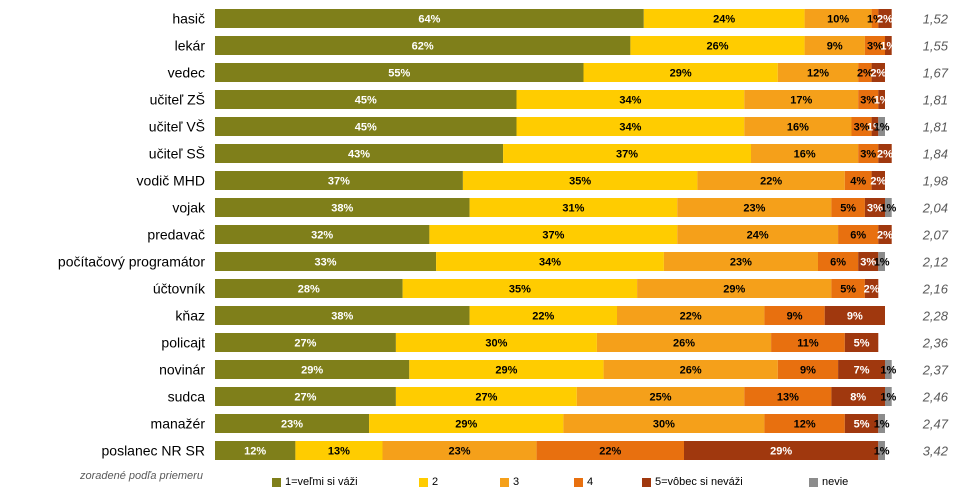  What do you see at coordinates (190, 46) in the screenshot?
I see `category-label: lekár` at bounding box center [190, 46].